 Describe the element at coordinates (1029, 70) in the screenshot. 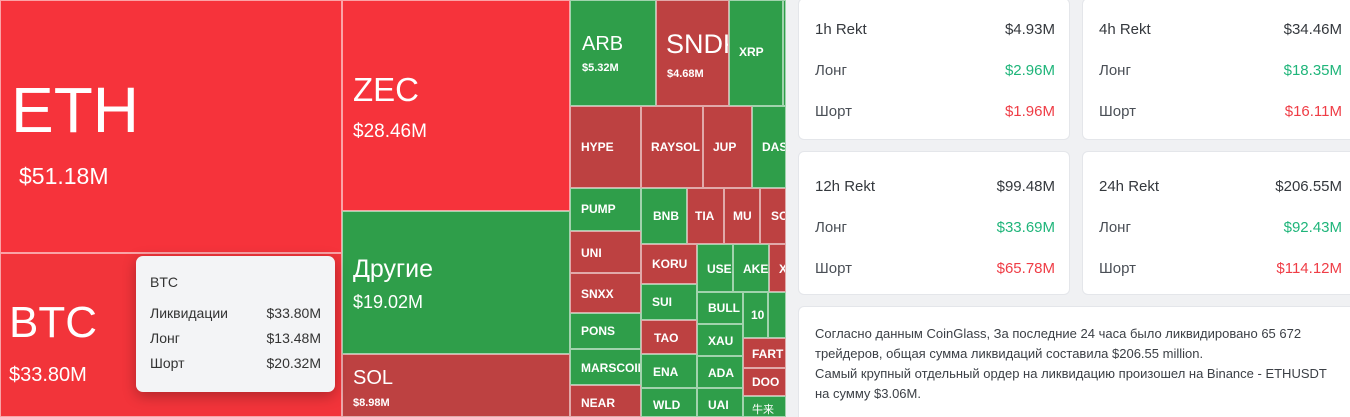

I see `long-value: $2.96M` at that location.